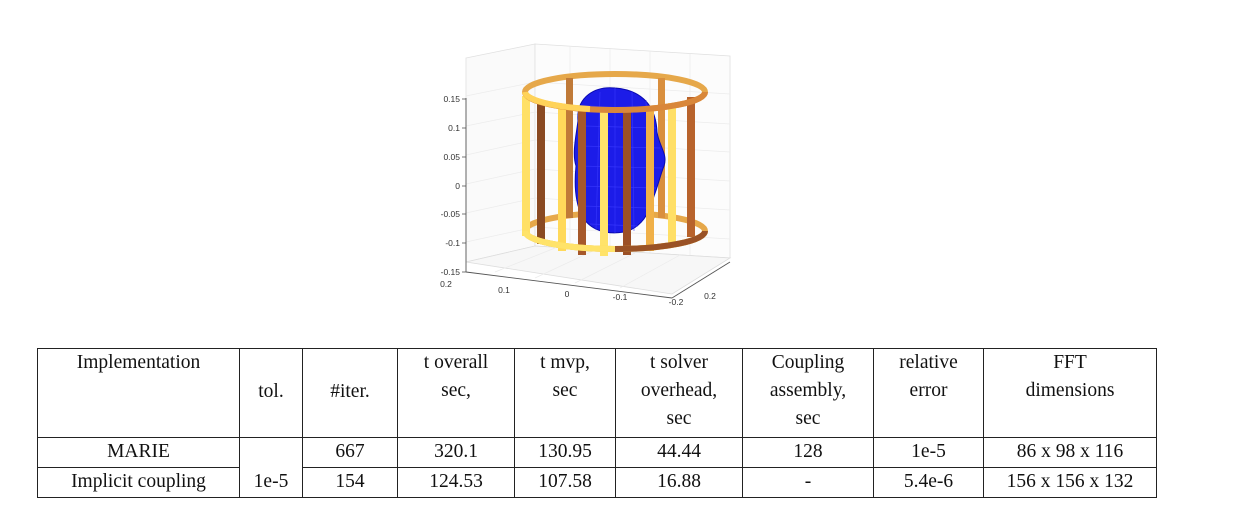 Image resolution: width=1241 pixels, height=516 pixels. What do you see at coordinates (565, 393) in the screenshot?
I see `header-t-mvp: t mvp, sec` at bounding box center [565, 393].